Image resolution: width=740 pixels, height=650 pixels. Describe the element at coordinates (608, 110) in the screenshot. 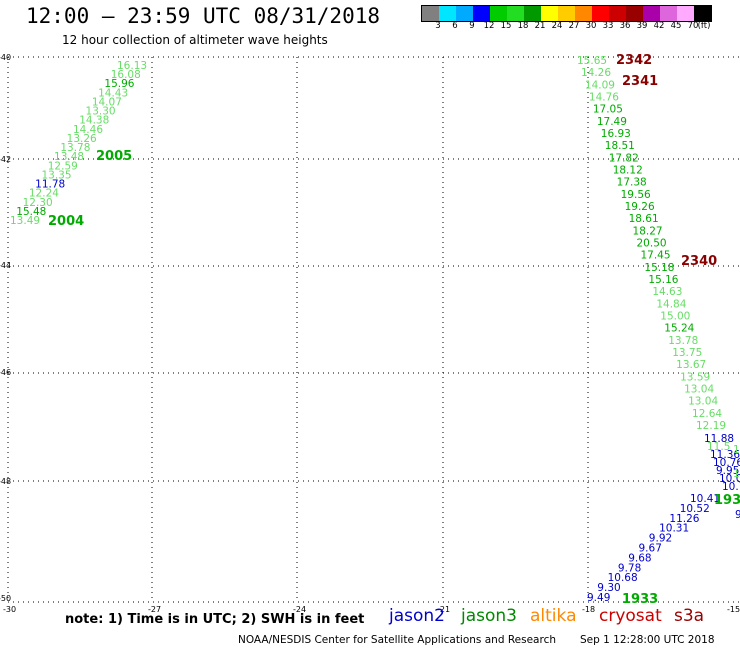

I see `swh-value: 17.05` at that location.